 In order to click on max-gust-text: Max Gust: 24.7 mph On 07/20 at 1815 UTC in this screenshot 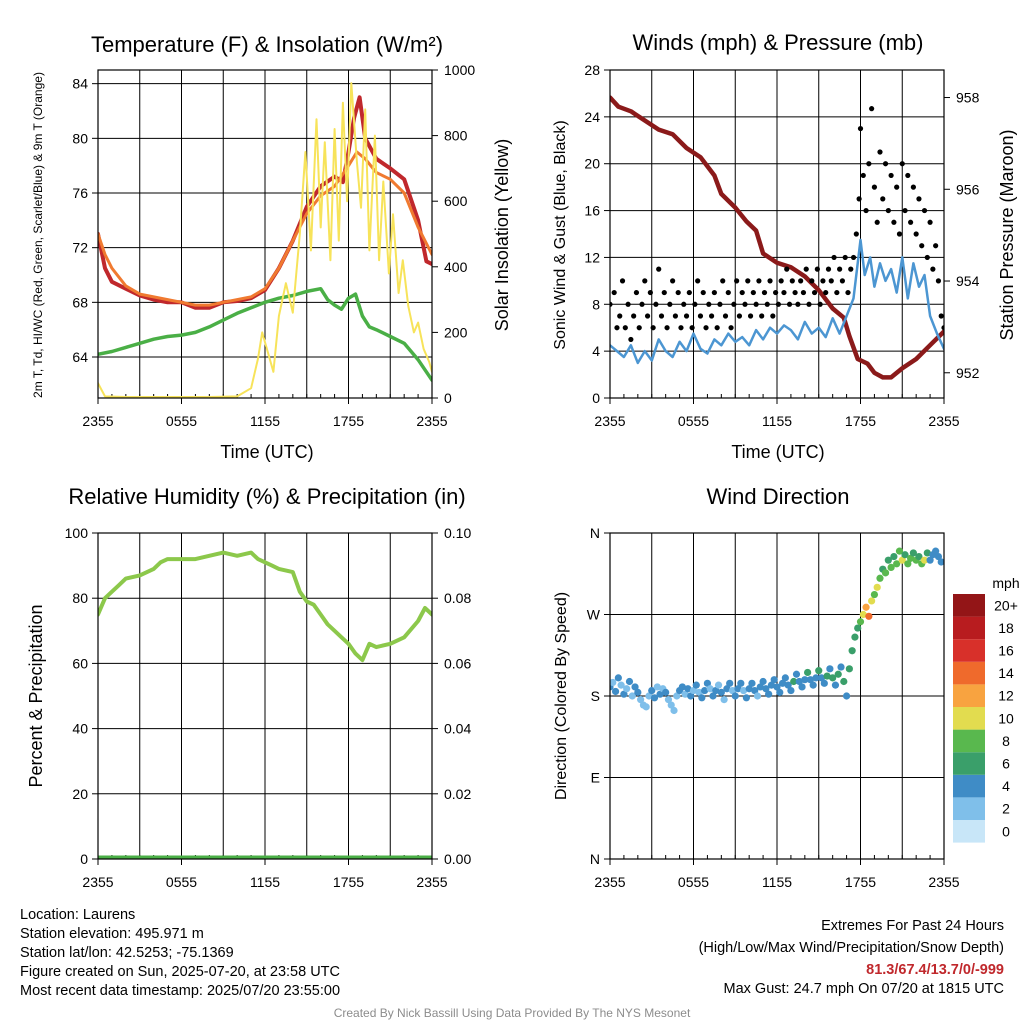, I will do `click(863, 989)`.